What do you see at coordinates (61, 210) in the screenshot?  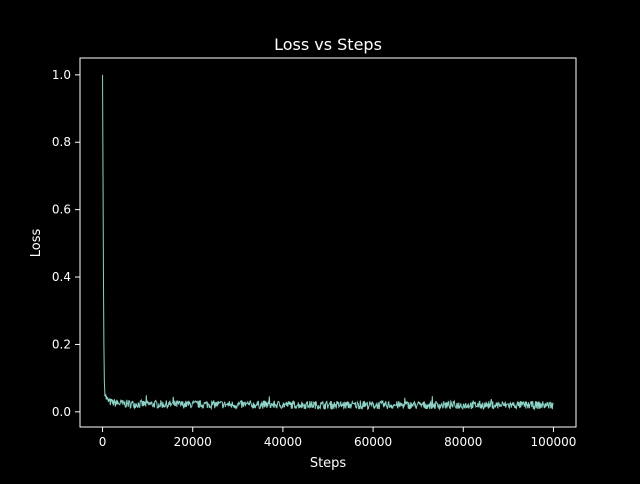 I see `y-tick-label: 0.6` at bounding box center [61, 210].